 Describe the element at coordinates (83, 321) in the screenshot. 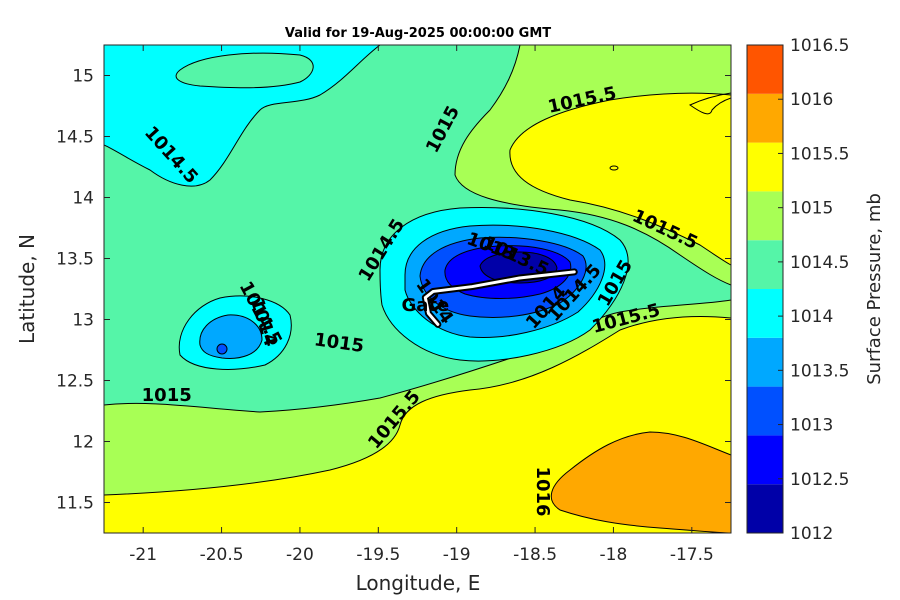

I see `y-tick-label: 13` at that location.